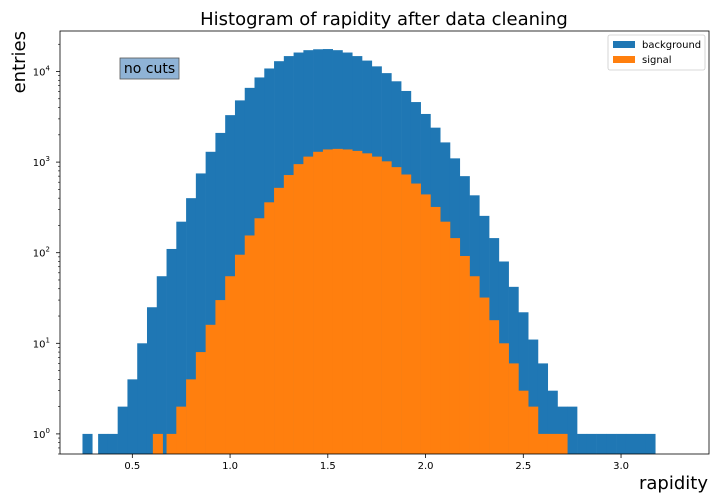 The image size is (720, 504). I want to click on legend-label-background: background, so click(671, 45).